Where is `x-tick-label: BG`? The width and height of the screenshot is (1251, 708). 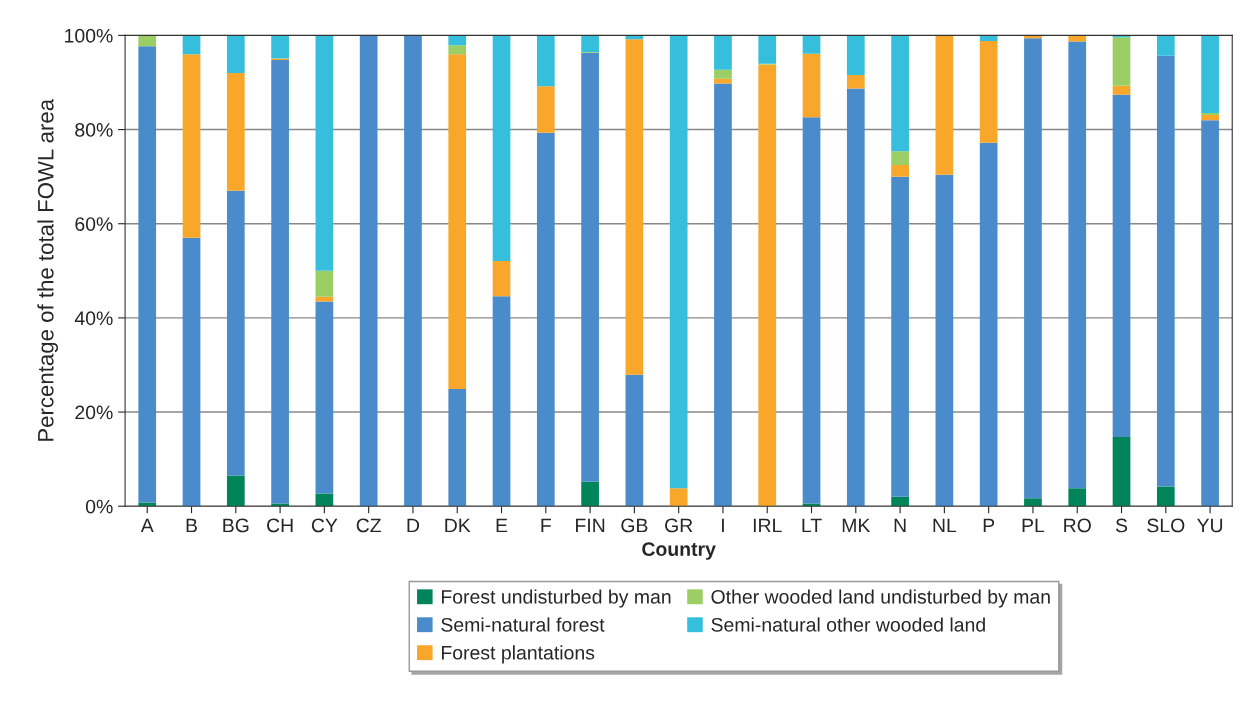
x-tick-label: BG is located at coordinates (236, 525).